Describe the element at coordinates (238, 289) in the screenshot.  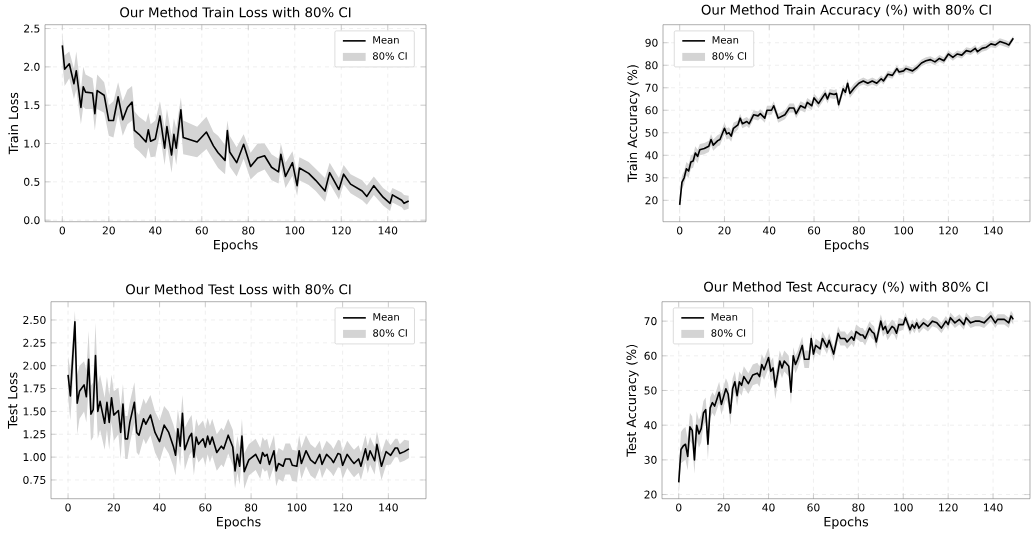
I see `chart-title: Our Method Test Loss with 80% CI` at that location.